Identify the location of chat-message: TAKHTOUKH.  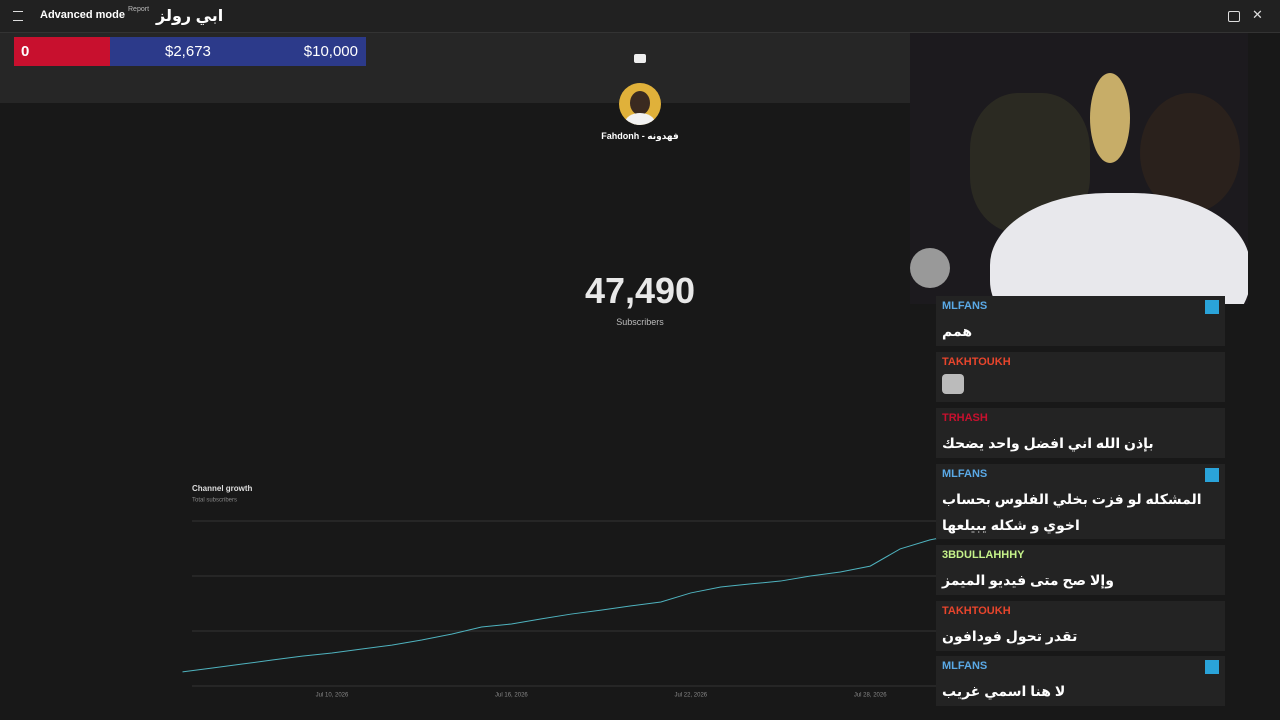
(1080, 377).